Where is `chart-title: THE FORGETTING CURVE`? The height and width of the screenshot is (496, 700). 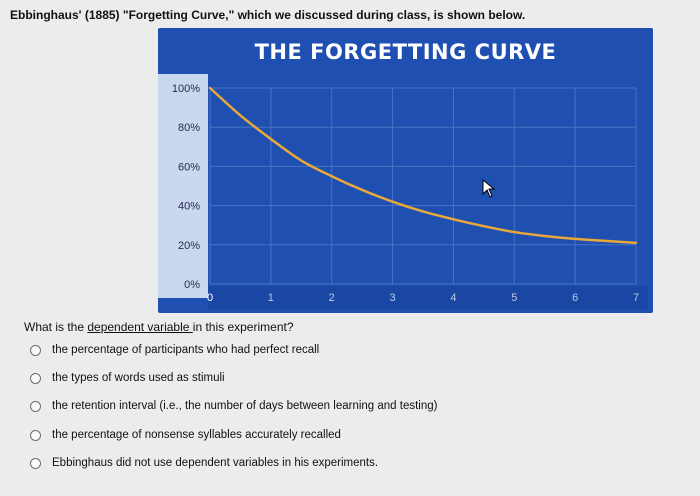
chart-title: THE FORGETTING CURVE is located at coordinates (405, 52).